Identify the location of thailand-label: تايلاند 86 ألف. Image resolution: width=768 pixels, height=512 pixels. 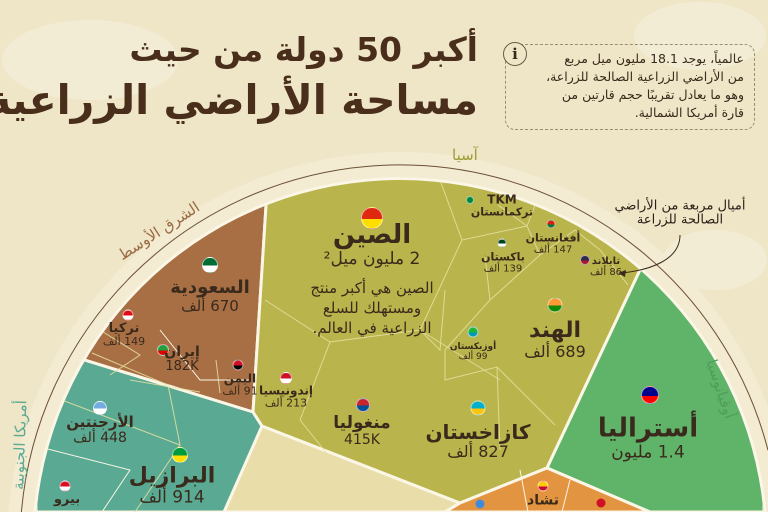
(606, 267).